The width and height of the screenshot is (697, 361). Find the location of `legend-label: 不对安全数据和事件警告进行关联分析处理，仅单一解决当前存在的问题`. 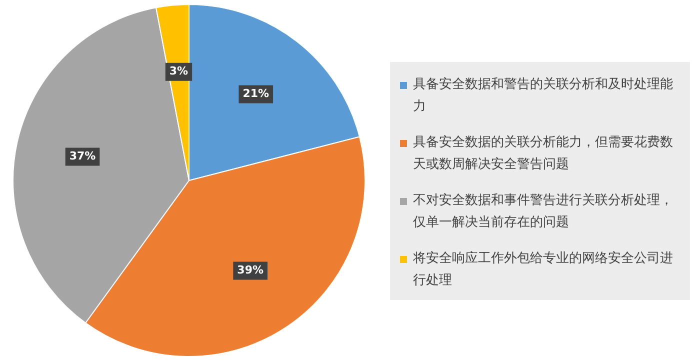

legend-label: 不对安全数据和事件警告进行关联分析处理，仅单一解决当前存在的问题 is located at coordinates (543, 212).